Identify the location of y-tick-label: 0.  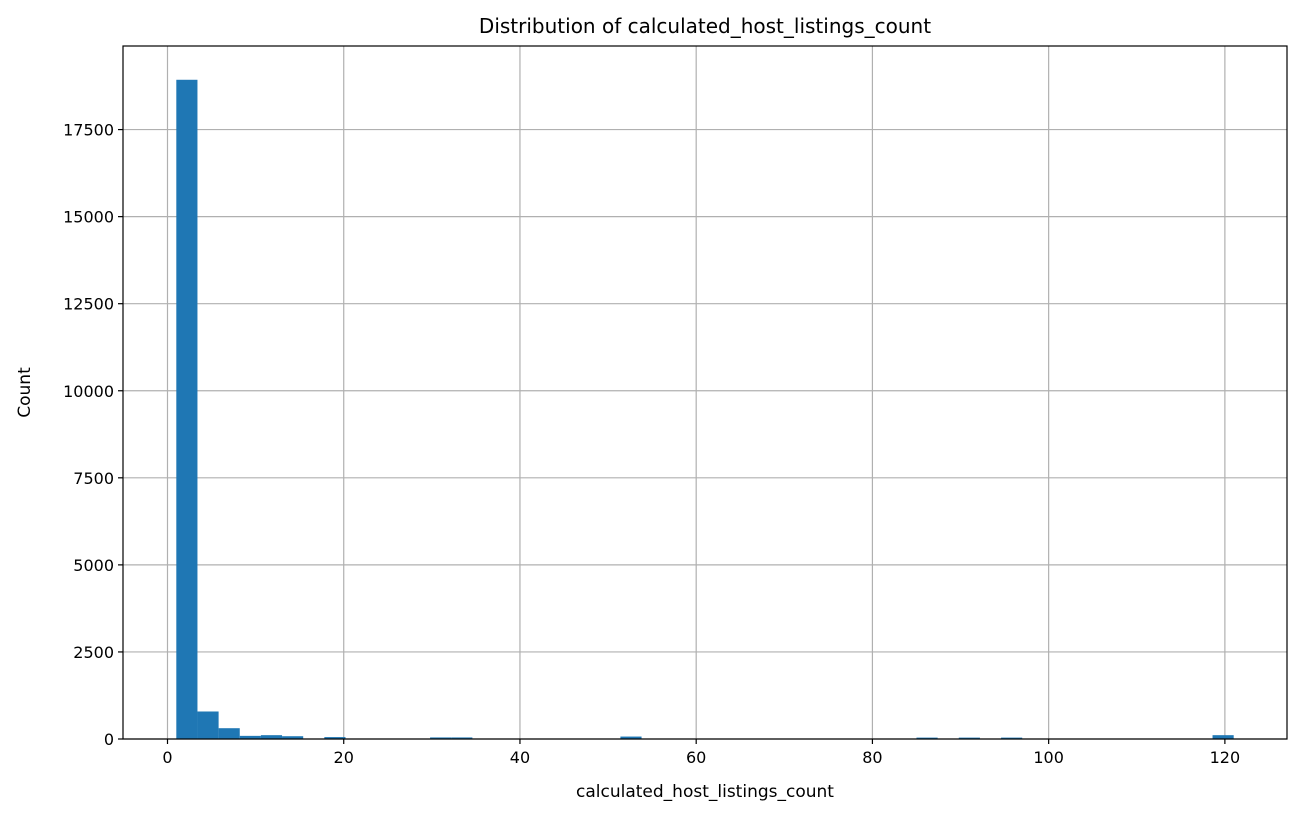
(109, 739).